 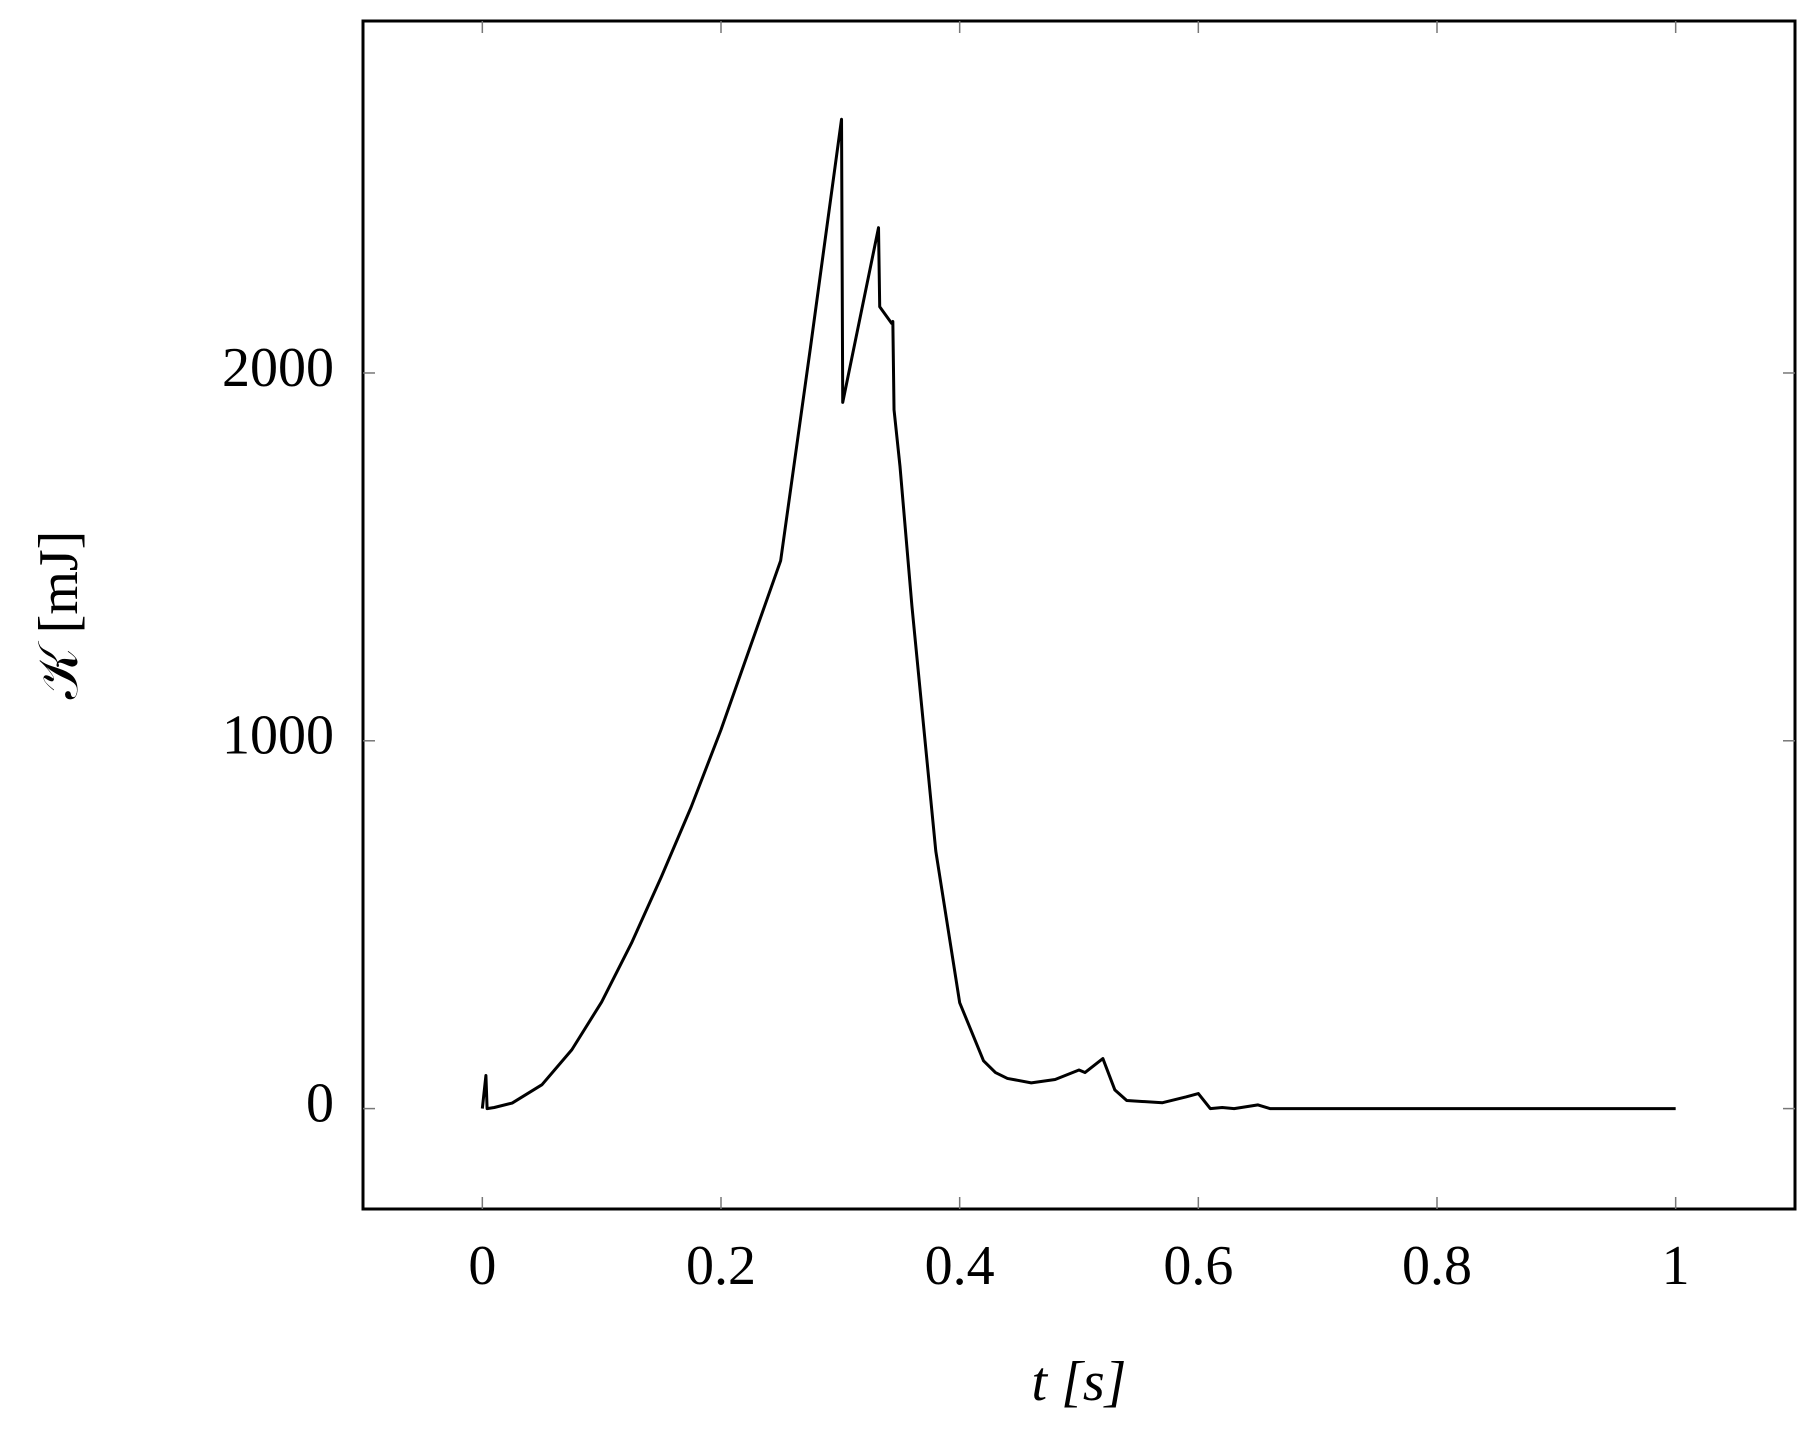 What do you see at coordinates (1198, 1266) in the screenshot?
I see `x-tick-label: 0.6` at bounding box center [1198, 1266].